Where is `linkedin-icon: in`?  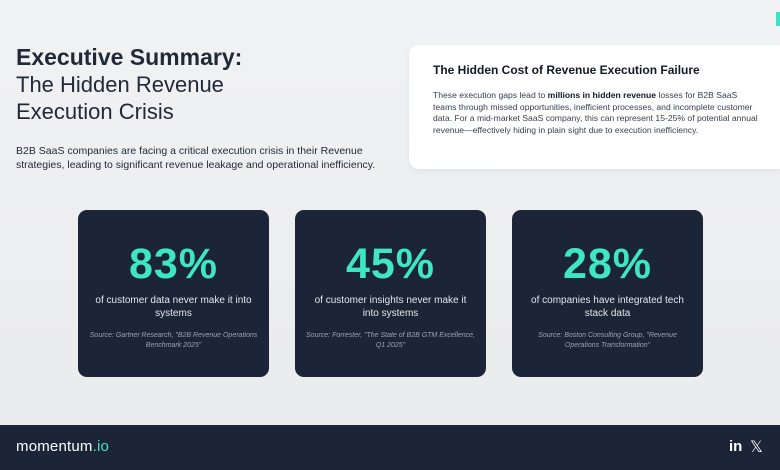 linkedin-icon: in is located at coordinates (736, 446).